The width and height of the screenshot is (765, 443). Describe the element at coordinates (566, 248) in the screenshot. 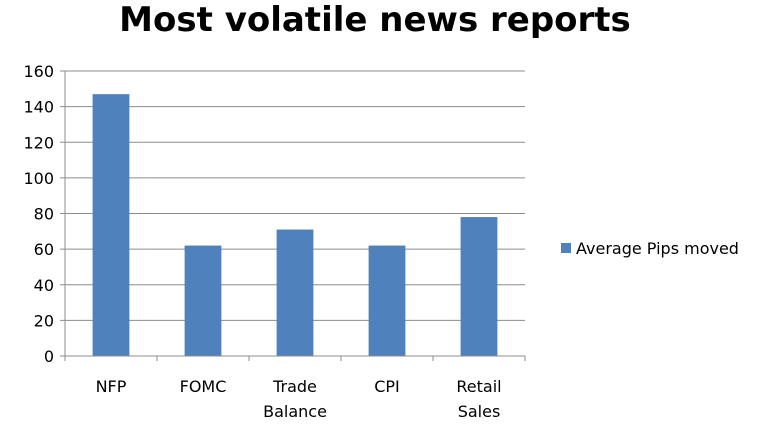

I see `legend-swatch` at that location.